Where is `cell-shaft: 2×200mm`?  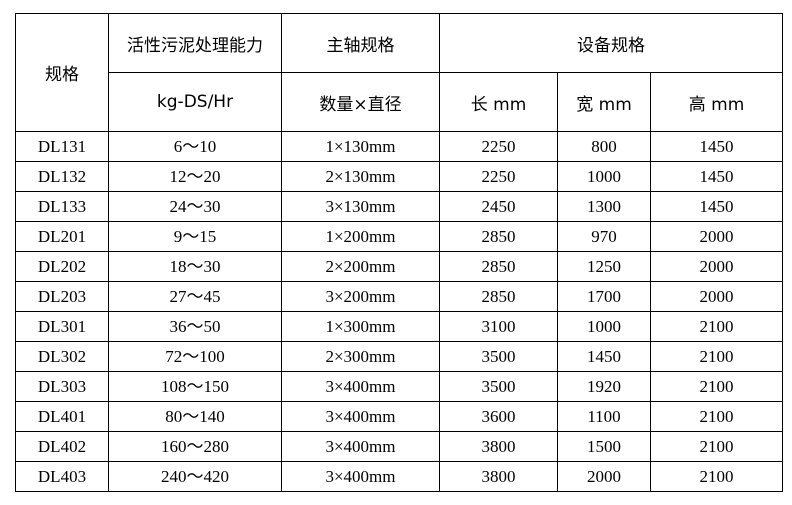 cell-shaft: 2×200mm is located at coordinates (360, 266).